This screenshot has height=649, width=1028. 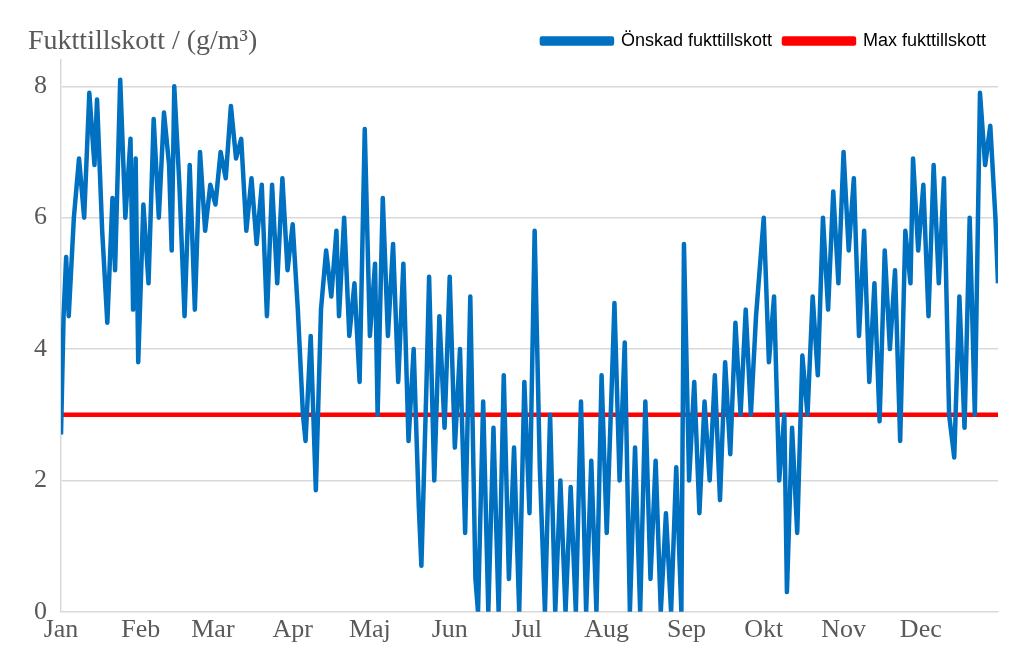 I want to click on x-tick-label: Sep, so click(x=687, y=629).